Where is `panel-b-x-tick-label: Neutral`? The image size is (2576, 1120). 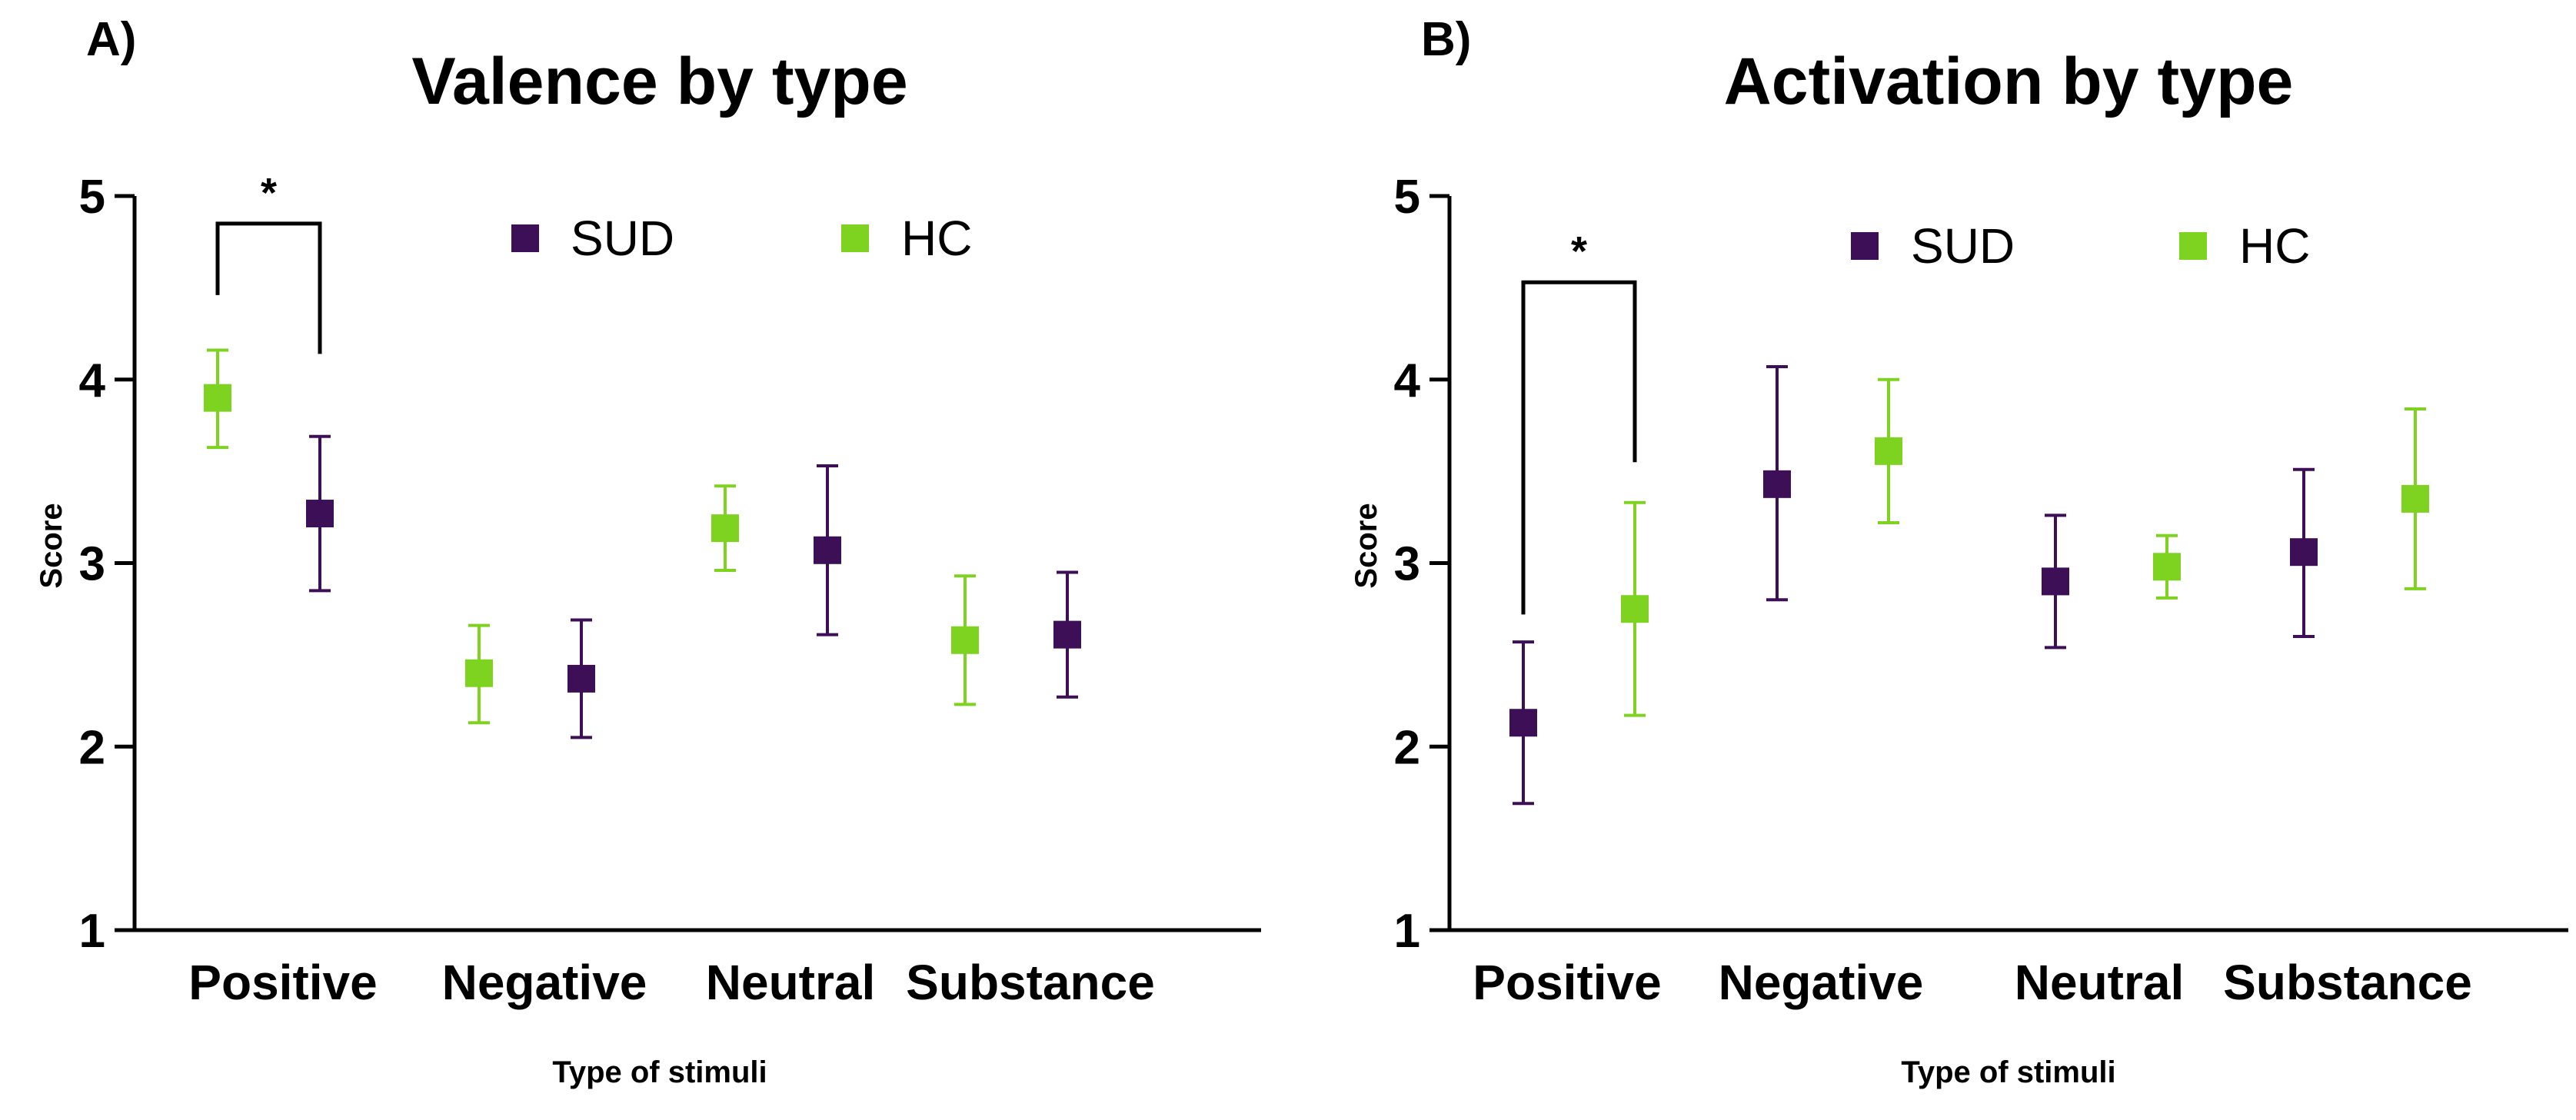
panel-b-x-tick-label: Neutral is located at coordinates (2100, 982).